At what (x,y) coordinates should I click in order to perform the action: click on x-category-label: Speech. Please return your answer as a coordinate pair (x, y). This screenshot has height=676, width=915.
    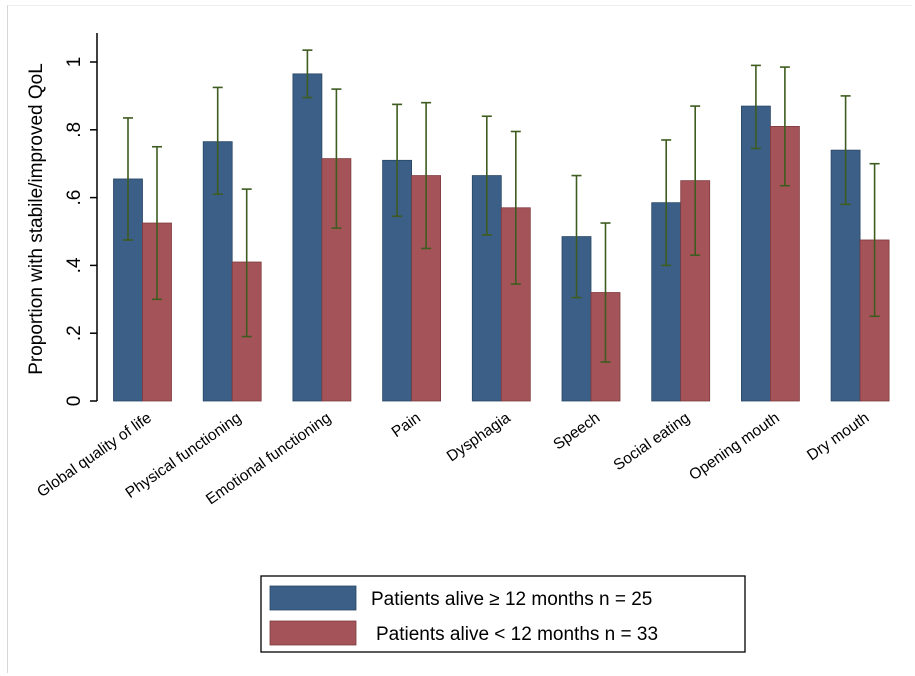
    Looking at the image, I should click on (576, 431).